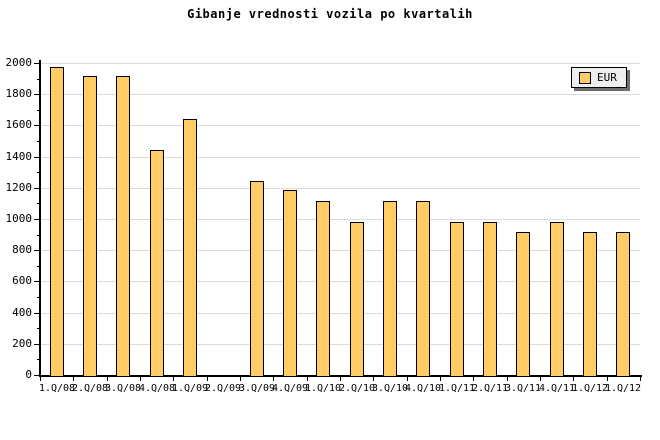 This screenshot has height=440, width=660. I want to click on x-axis-tick-label: 2.Q/08, so click(90, 388).